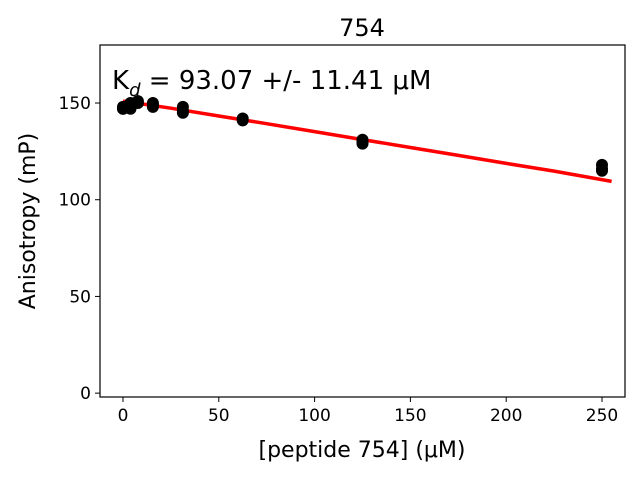 This screenshot has width=640, height=480. I want to click on x-tick-label: 200, so click(506, 416).